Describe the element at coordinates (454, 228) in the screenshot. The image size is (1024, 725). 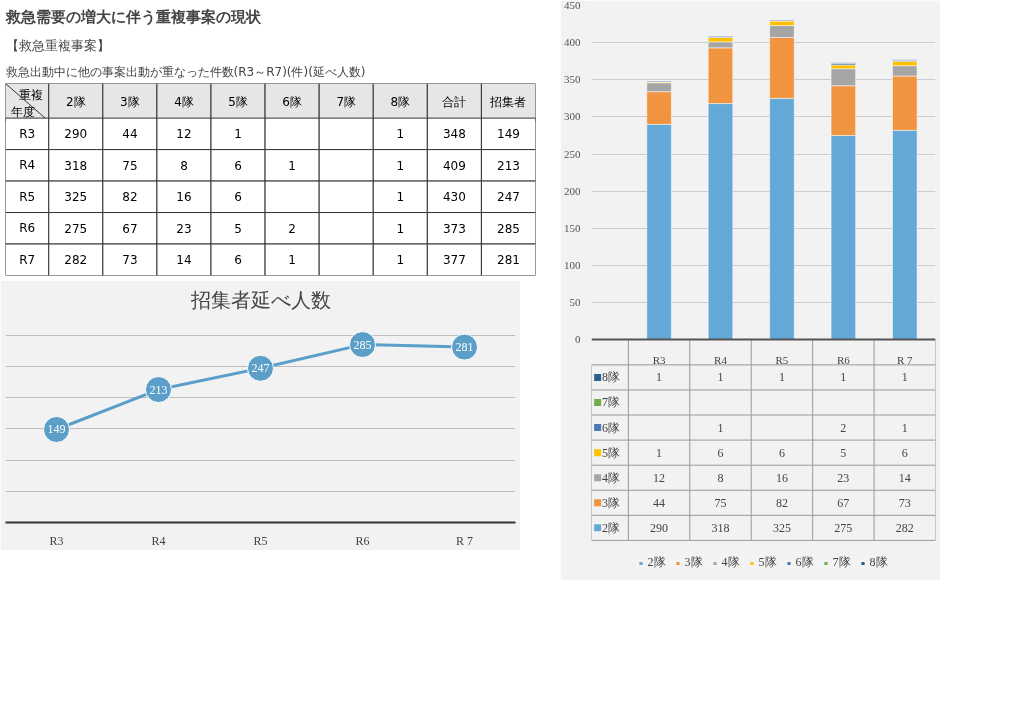
I see `data-label: 373` at that location.